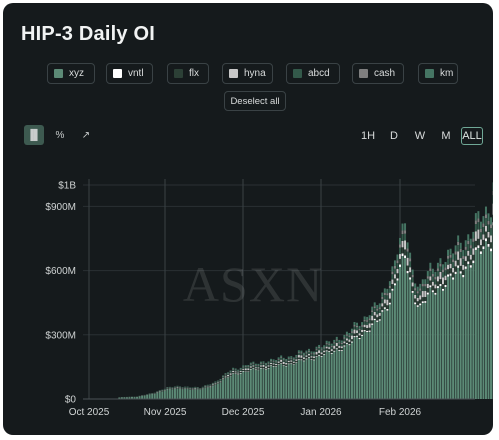 The height and width of the screenshot is (440, 499). What do you see at coordinates (394, 136) in the screenshot?
I see `range-d: D` at bounding box center [394, 136].